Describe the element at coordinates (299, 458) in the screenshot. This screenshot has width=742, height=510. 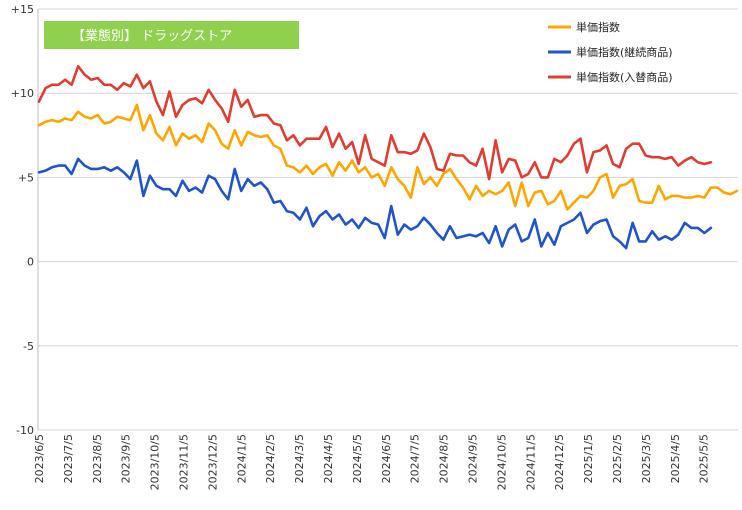
I see `x-tick-label-9: 2024/3/5` at that location.